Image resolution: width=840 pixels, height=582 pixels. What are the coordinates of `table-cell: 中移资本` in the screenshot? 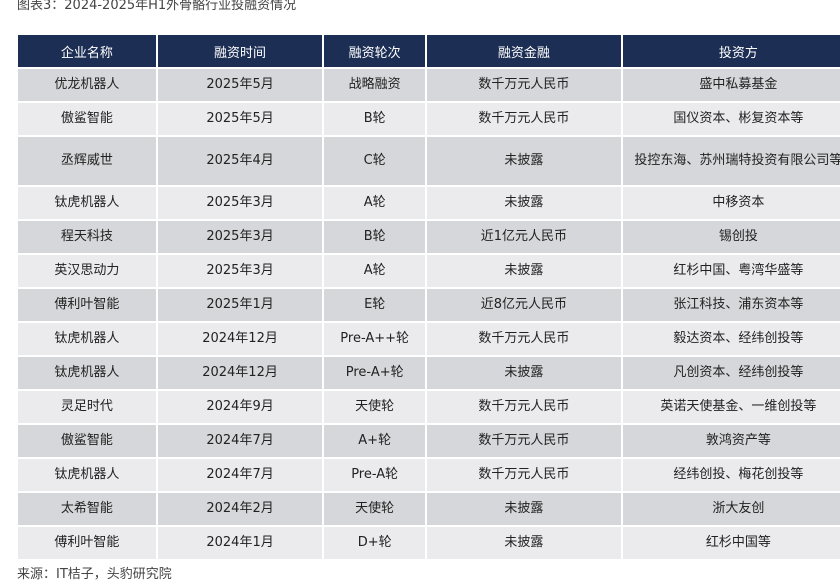 It's located at (731, 203).